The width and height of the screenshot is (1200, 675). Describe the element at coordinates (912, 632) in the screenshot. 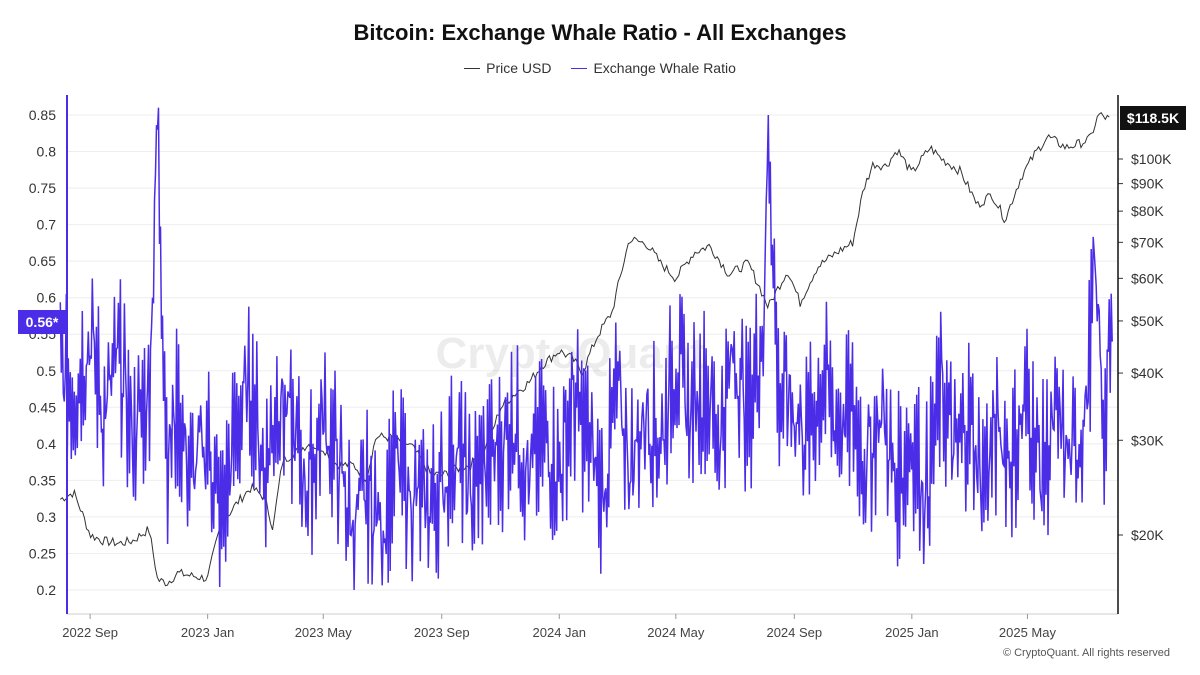

I see `x-tick-label: 2025 Jan` at that location.